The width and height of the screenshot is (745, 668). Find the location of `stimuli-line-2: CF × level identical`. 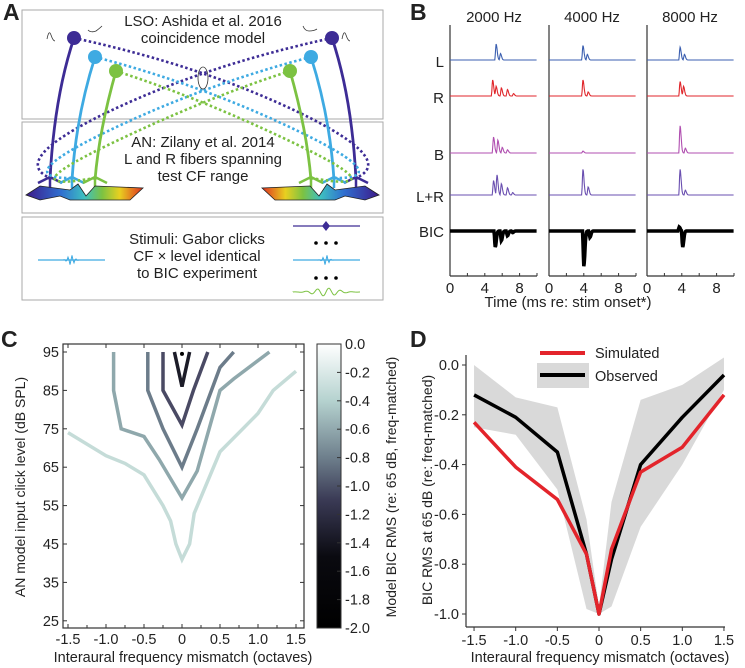

stimuli-line-2: CF × level identical is located at coordinates (196, 256).